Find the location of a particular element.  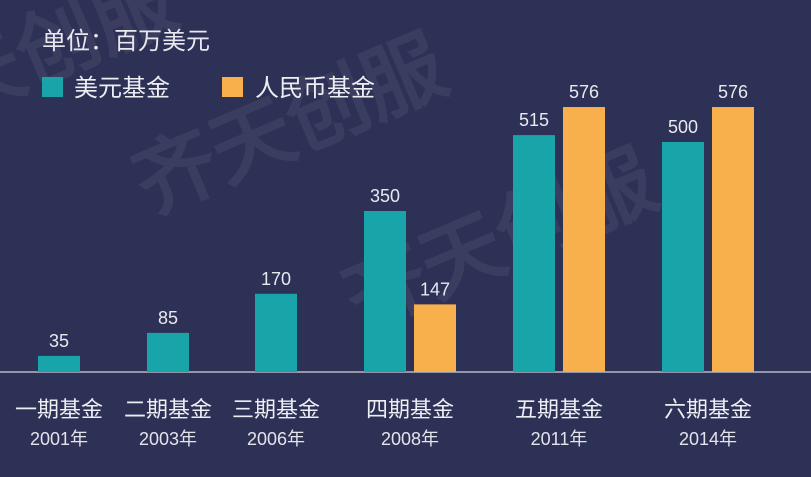

x-tick-label: 二期基金 is located at coordinates (168, 409).